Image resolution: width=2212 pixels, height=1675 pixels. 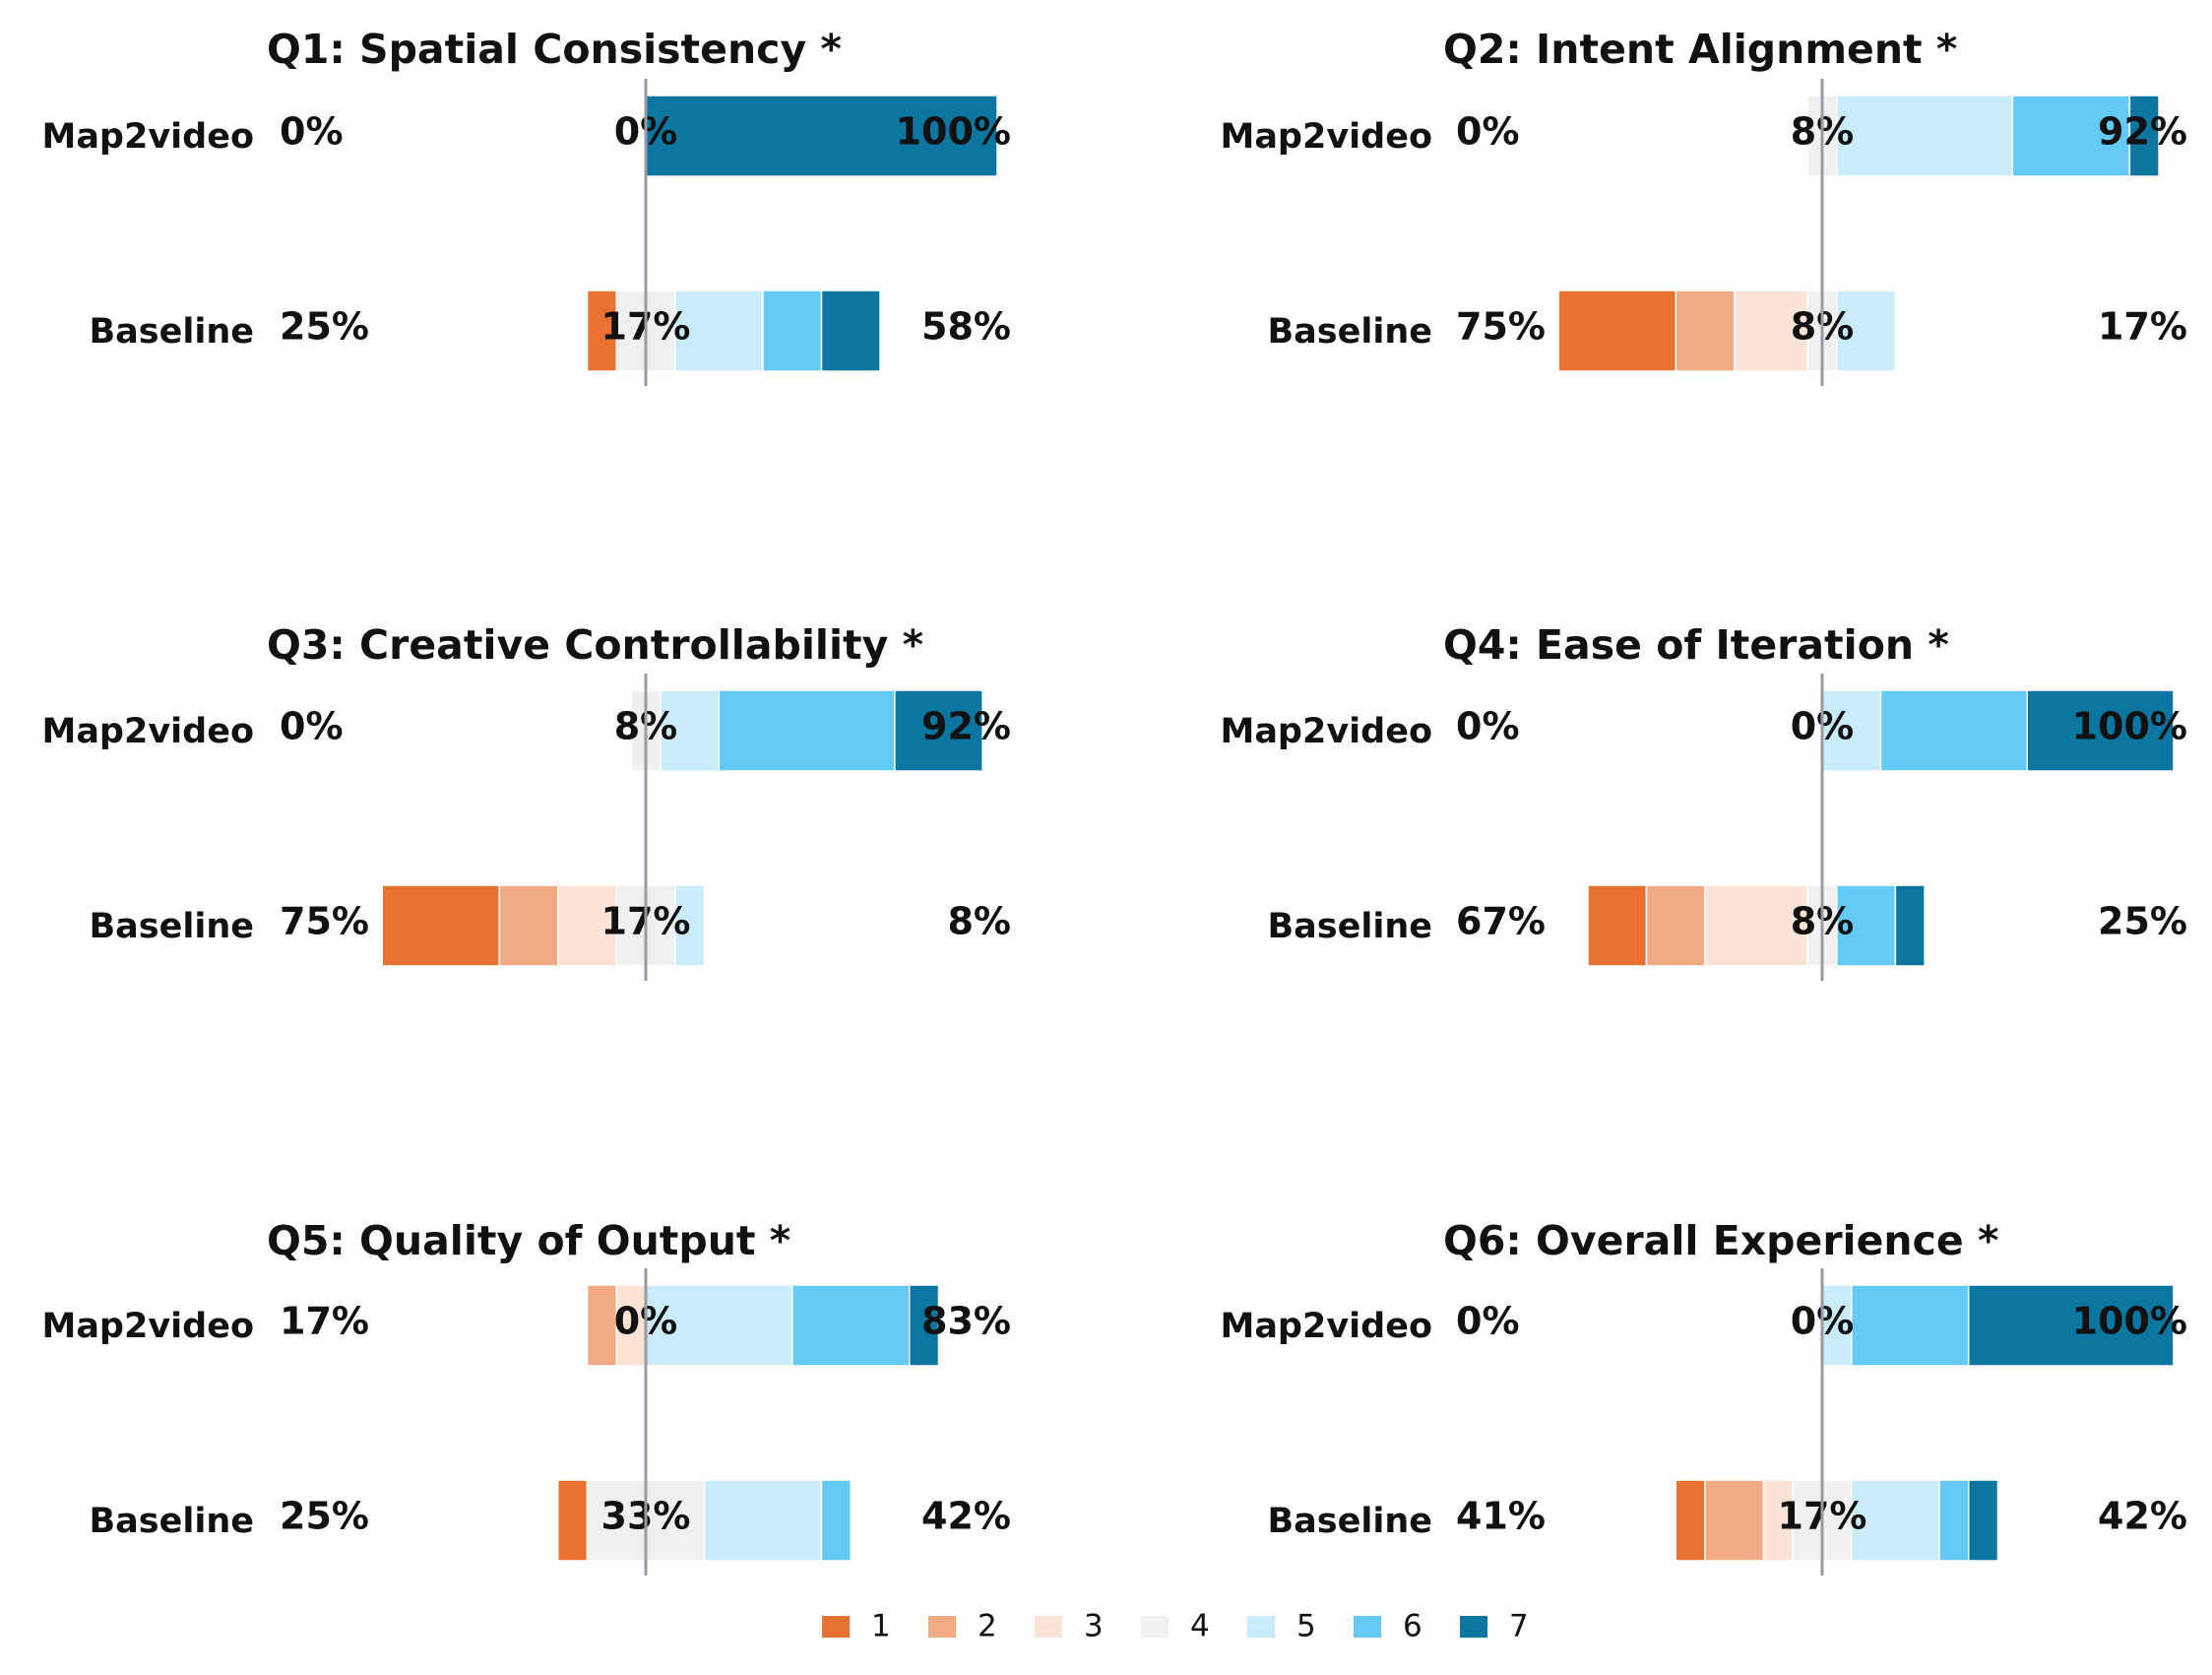 I want to click on panel-title: Q6: Overall Experience *, so click(x=1720, y=1240).